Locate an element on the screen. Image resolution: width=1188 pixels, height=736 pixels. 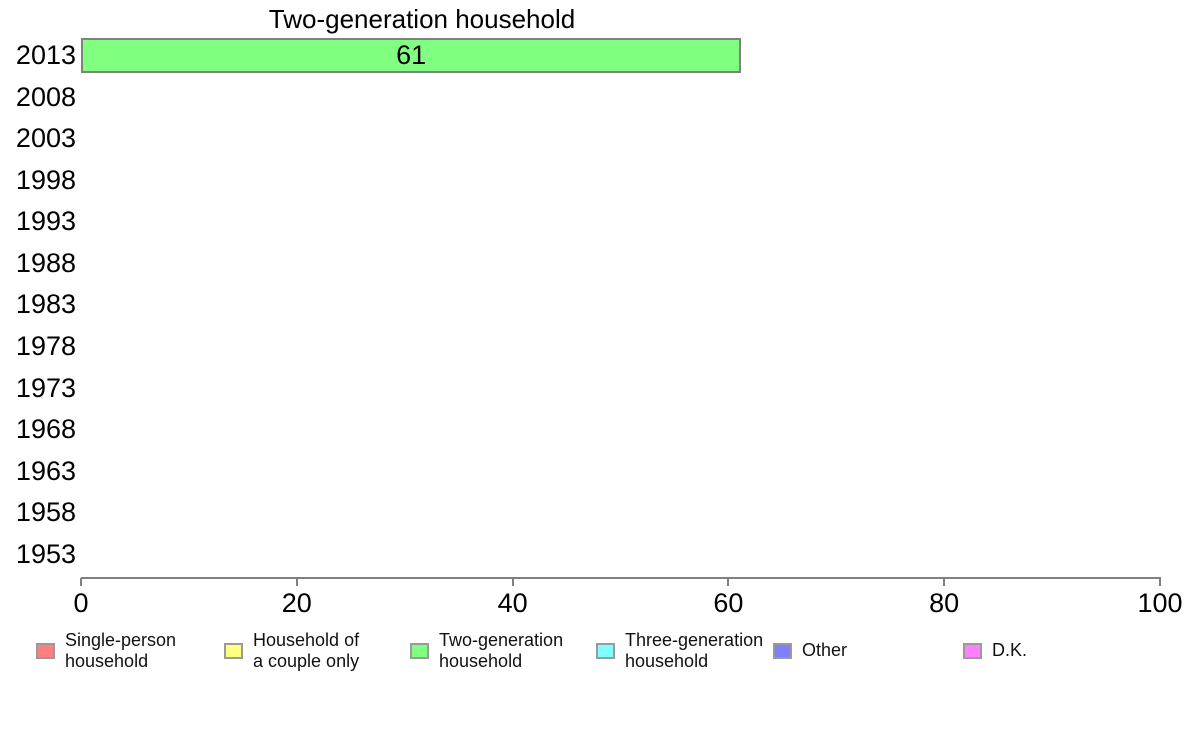
x-tick-label: 80 is located at coordinates (944, 603).